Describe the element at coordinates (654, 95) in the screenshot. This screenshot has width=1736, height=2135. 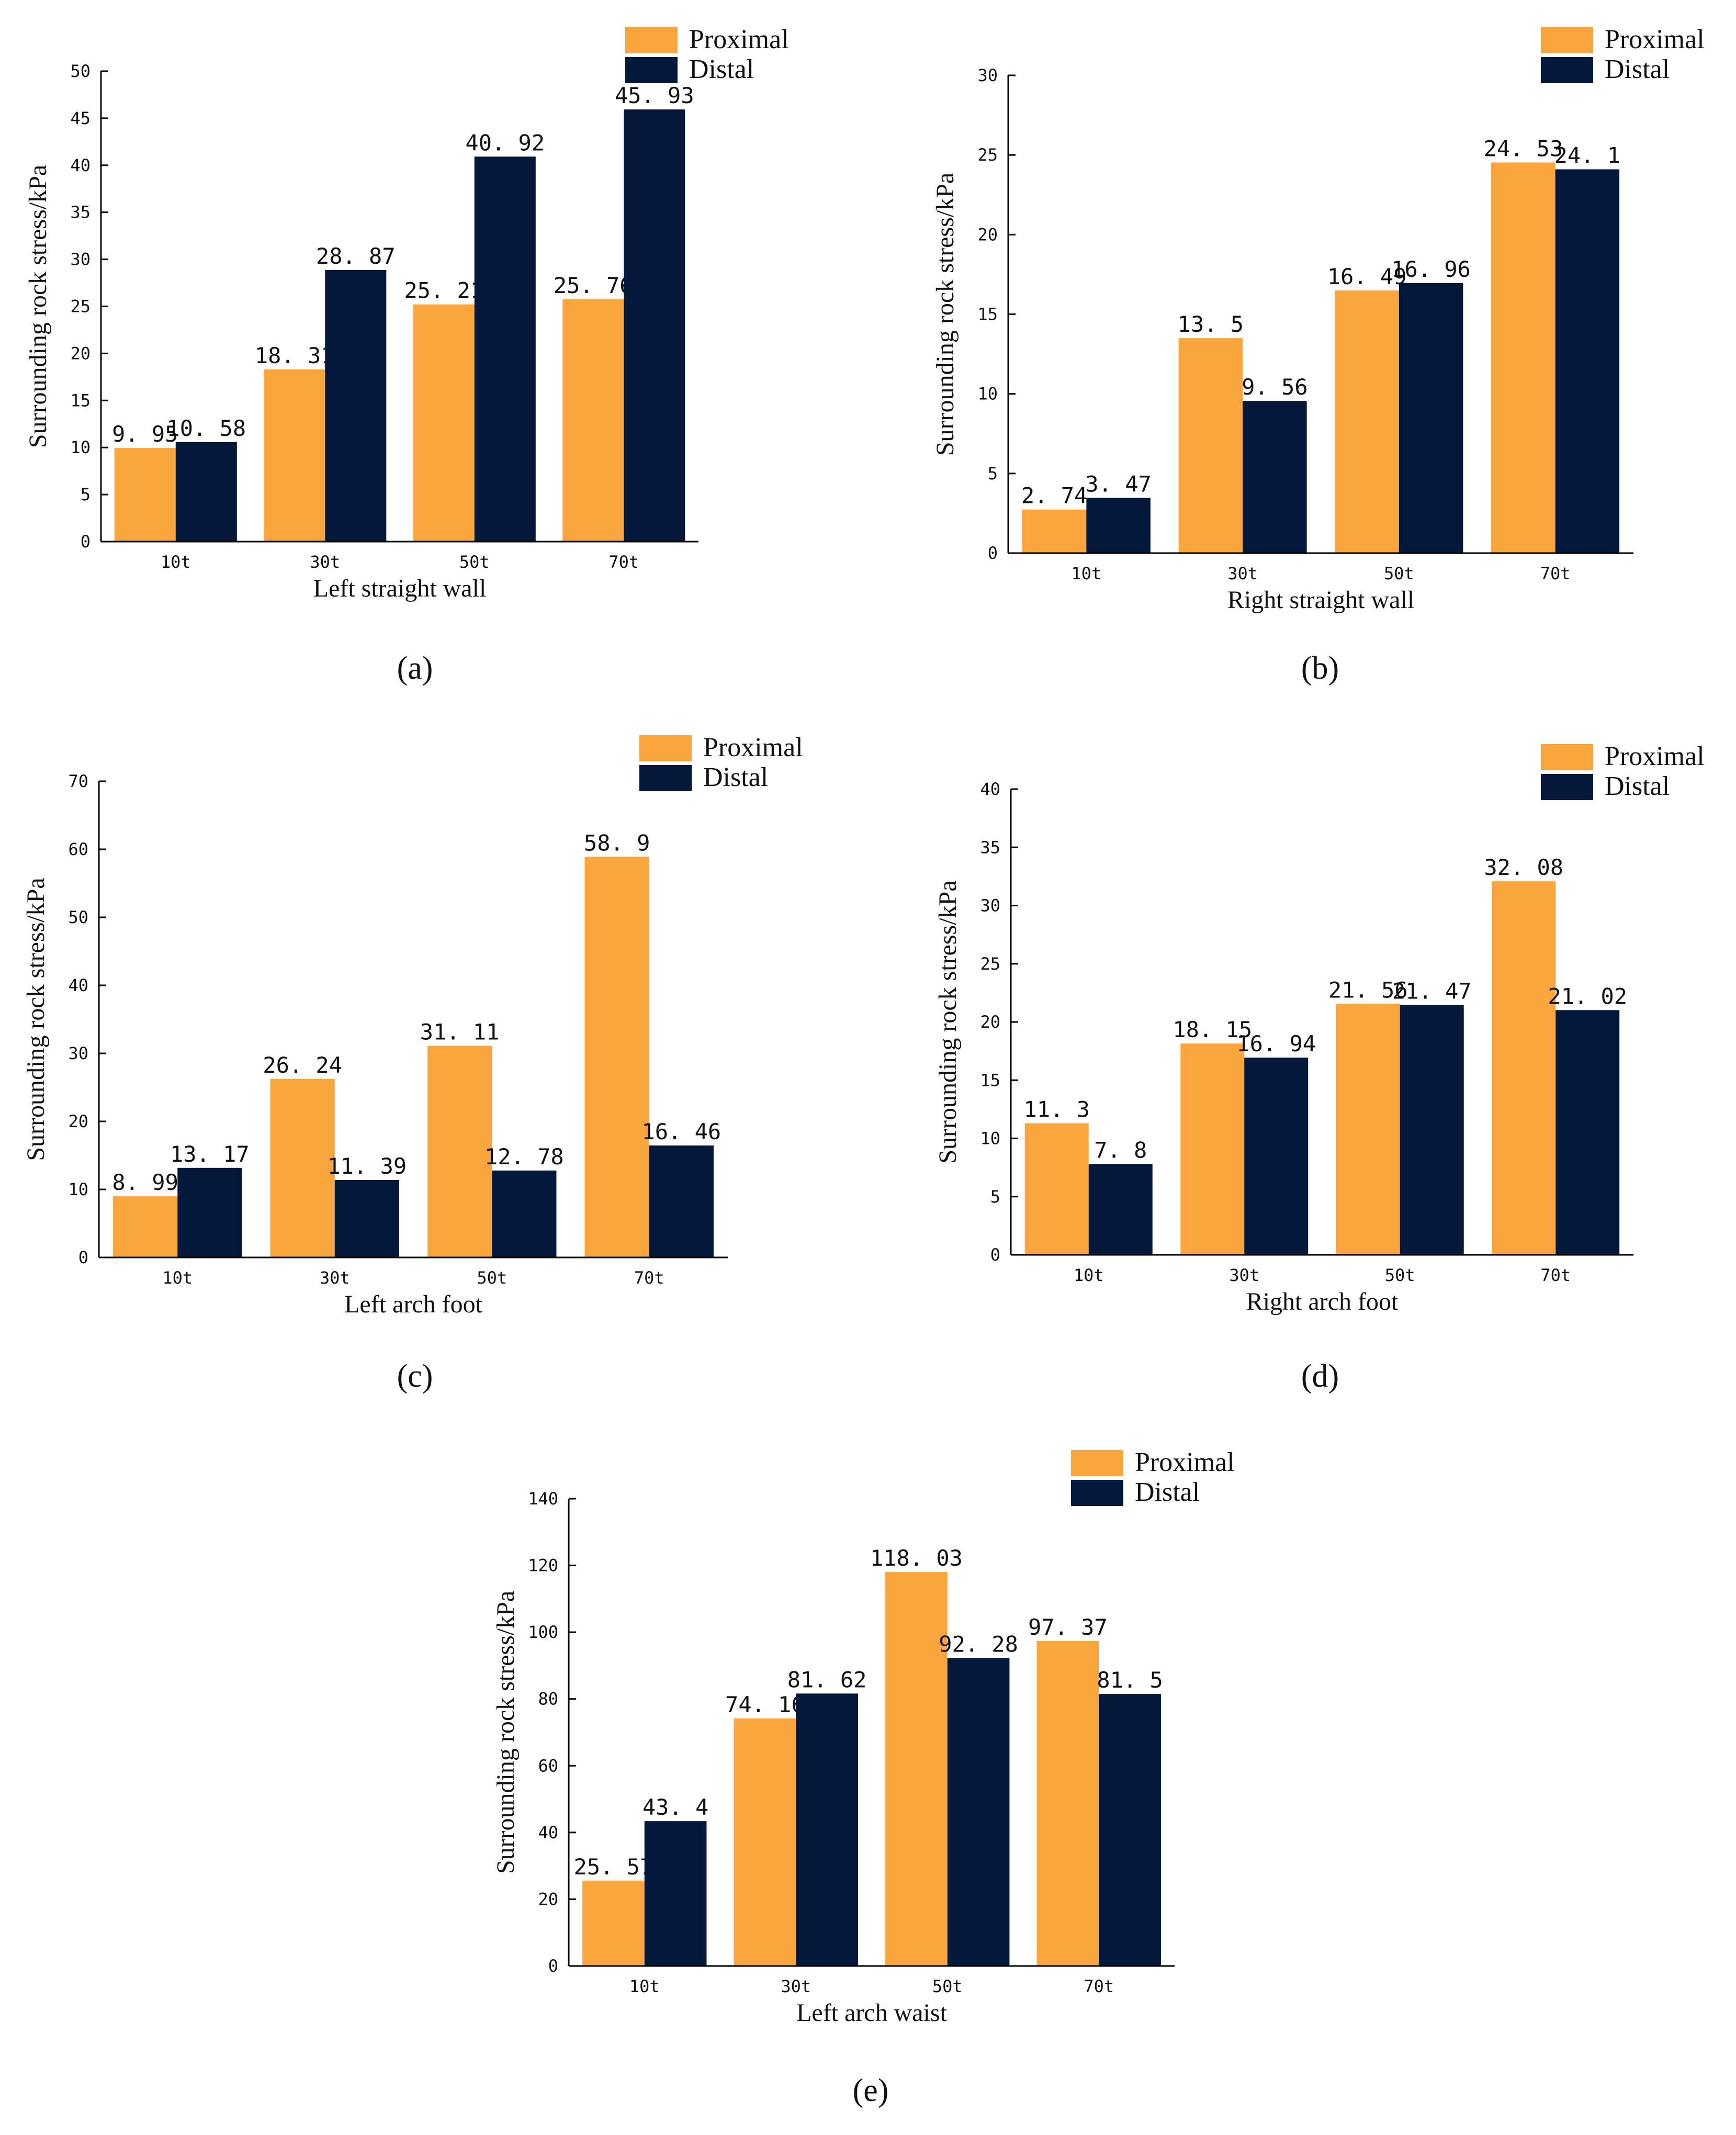
I see `data-label: 45. 93` at that location.